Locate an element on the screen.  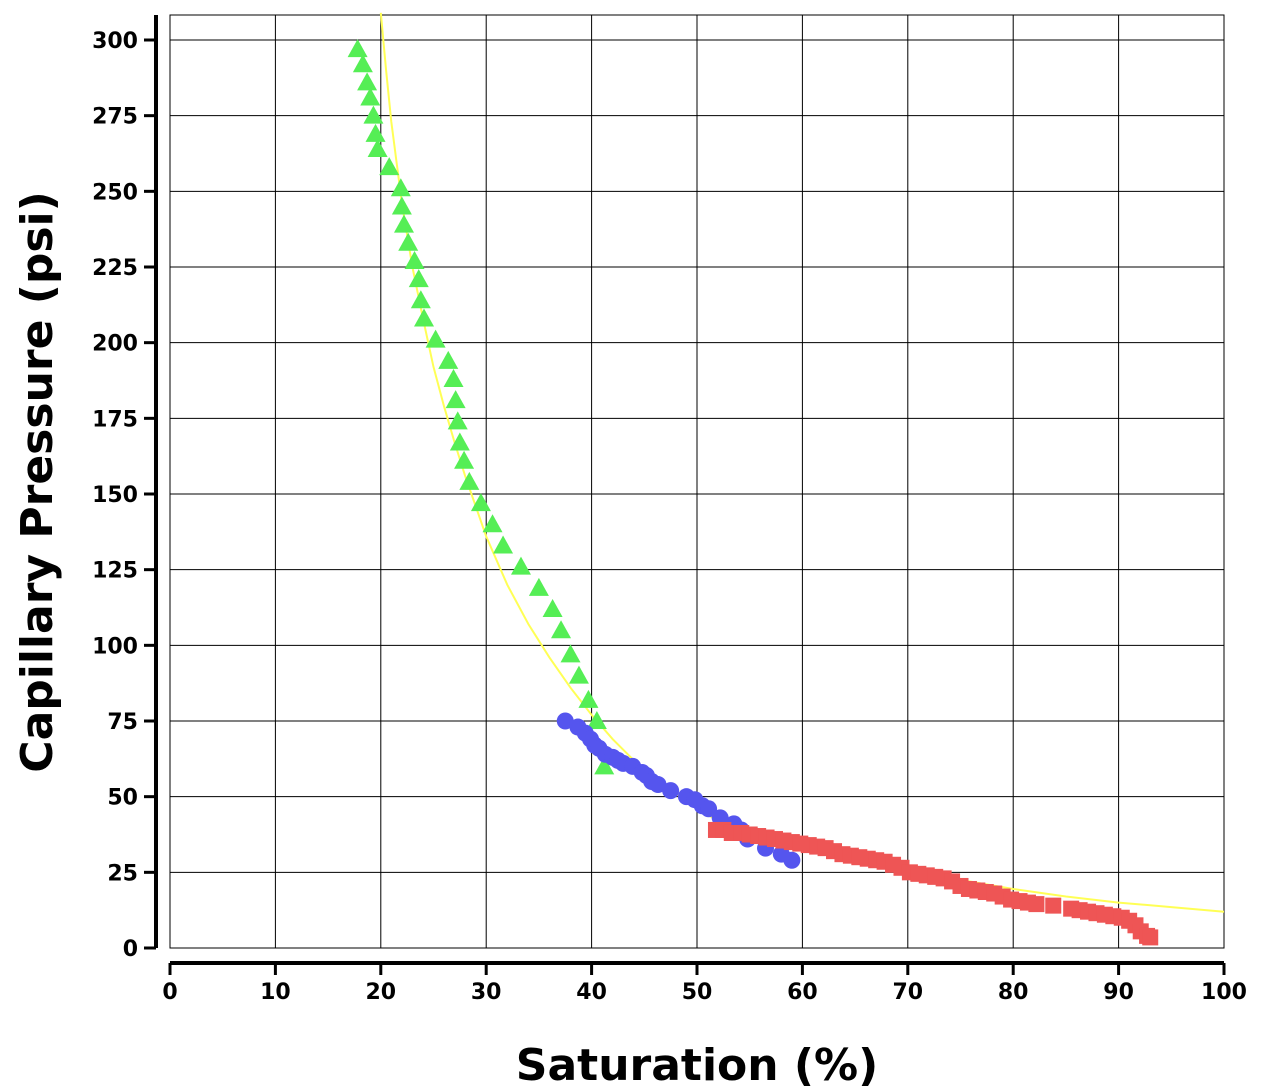
x-tick-label: 90 is located at coordinates (1118, 992).